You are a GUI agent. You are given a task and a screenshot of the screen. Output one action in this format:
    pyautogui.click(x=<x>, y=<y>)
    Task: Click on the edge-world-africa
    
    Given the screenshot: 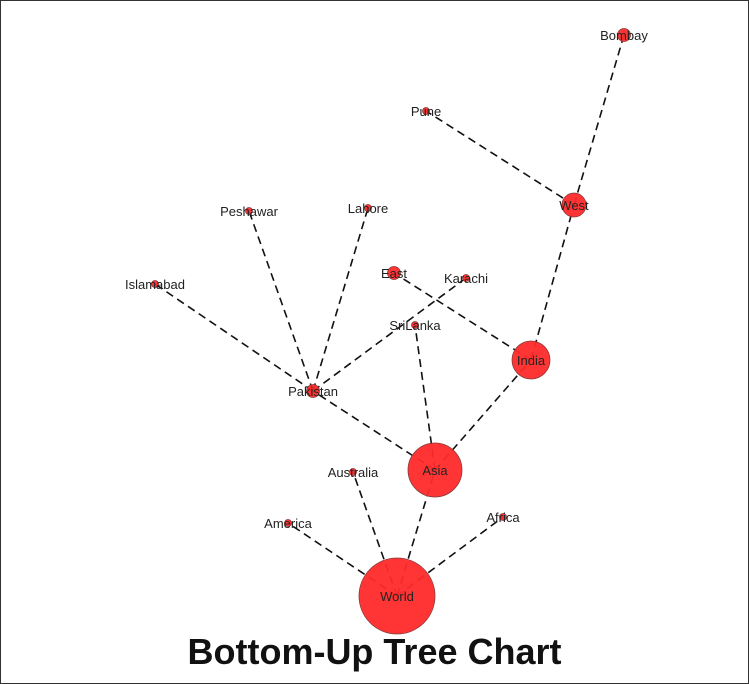 What is the action you would take?
    pyautogui.click(x=450, y=556)
    